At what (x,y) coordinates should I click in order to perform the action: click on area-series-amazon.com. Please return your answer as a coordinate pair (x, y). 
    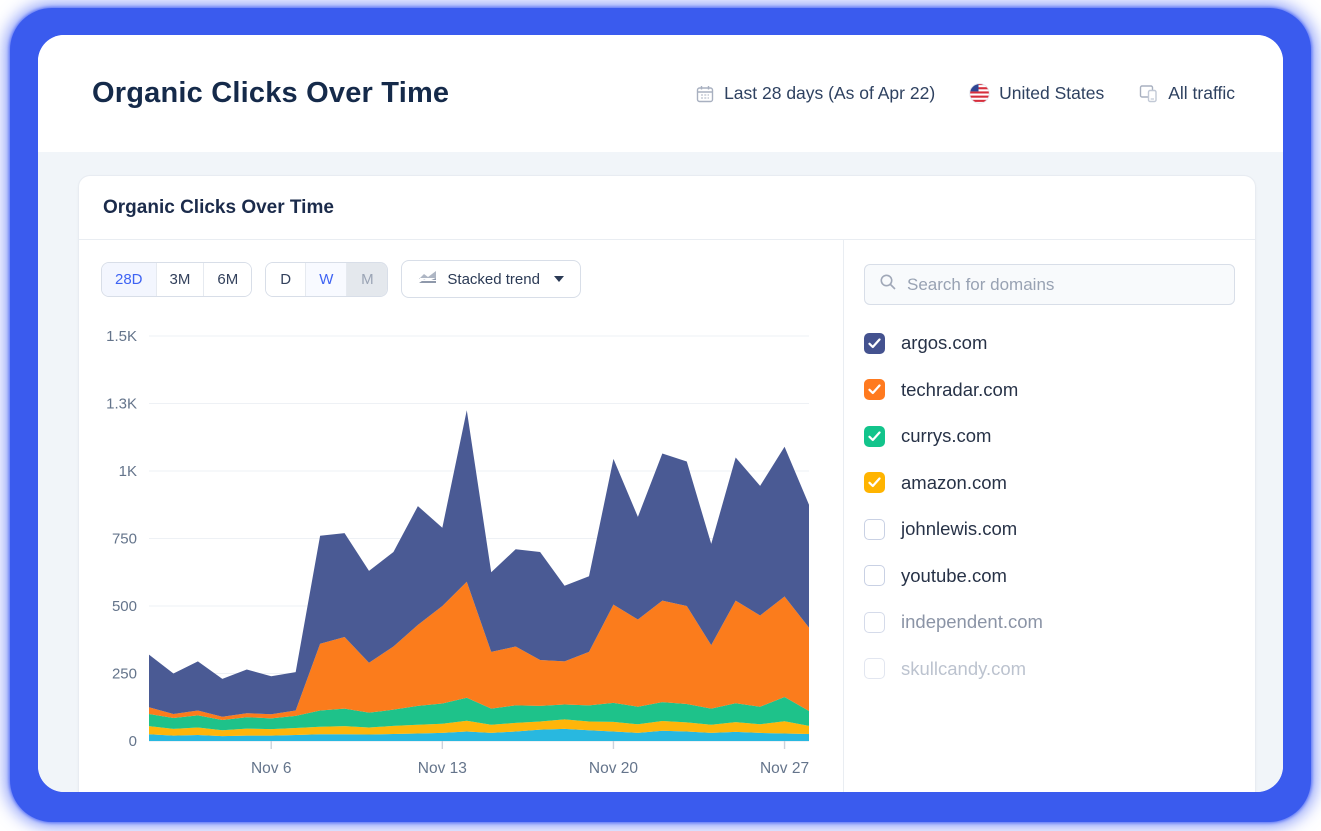
    Looking at the image, I should click on (479, 728).